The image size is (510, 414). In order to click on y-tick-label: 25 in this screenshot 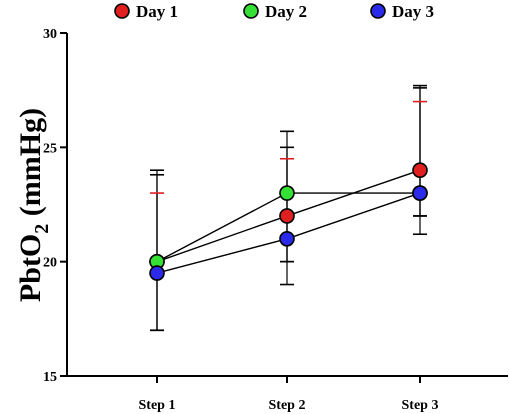, I will do `click(50, 148)`.